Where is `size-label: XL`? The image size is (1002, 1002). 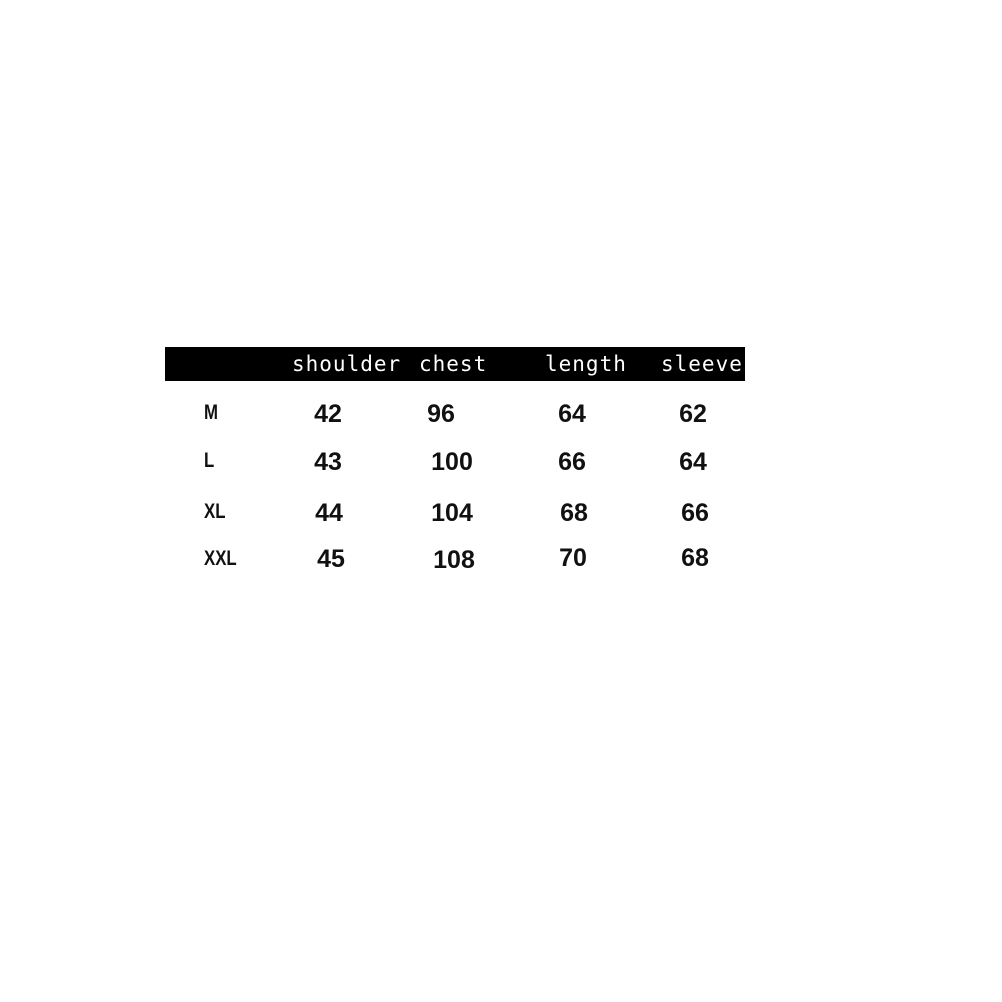
size-label: XL is located at coordinates (215, 511).